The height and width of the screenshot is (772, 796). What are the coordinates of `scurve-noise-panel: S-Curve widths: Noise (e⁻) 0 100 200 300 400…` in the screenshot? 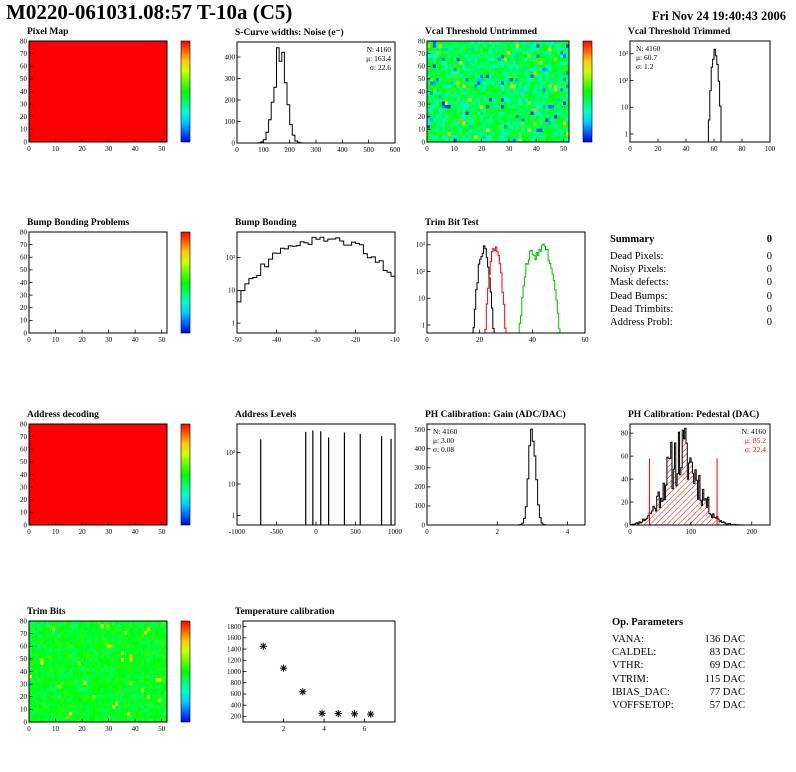 It's located at (308, 93).